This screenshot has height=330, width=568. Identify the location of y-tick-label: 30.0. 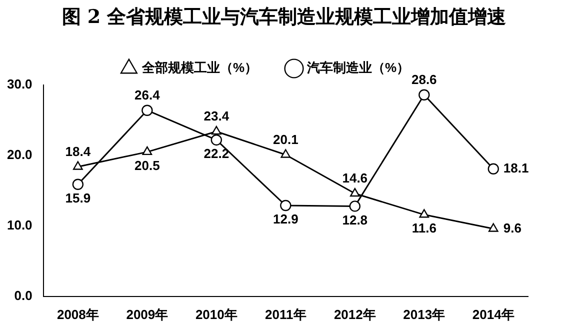
(19, 84).